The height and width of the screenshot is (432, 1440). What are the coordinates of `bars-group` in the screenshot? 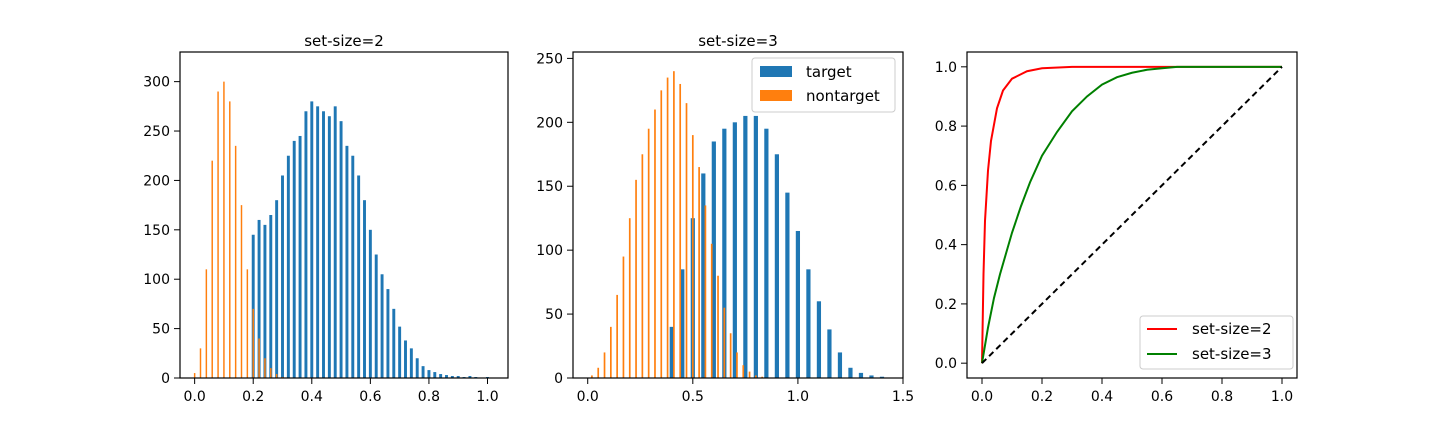 It's located at (341, 230).